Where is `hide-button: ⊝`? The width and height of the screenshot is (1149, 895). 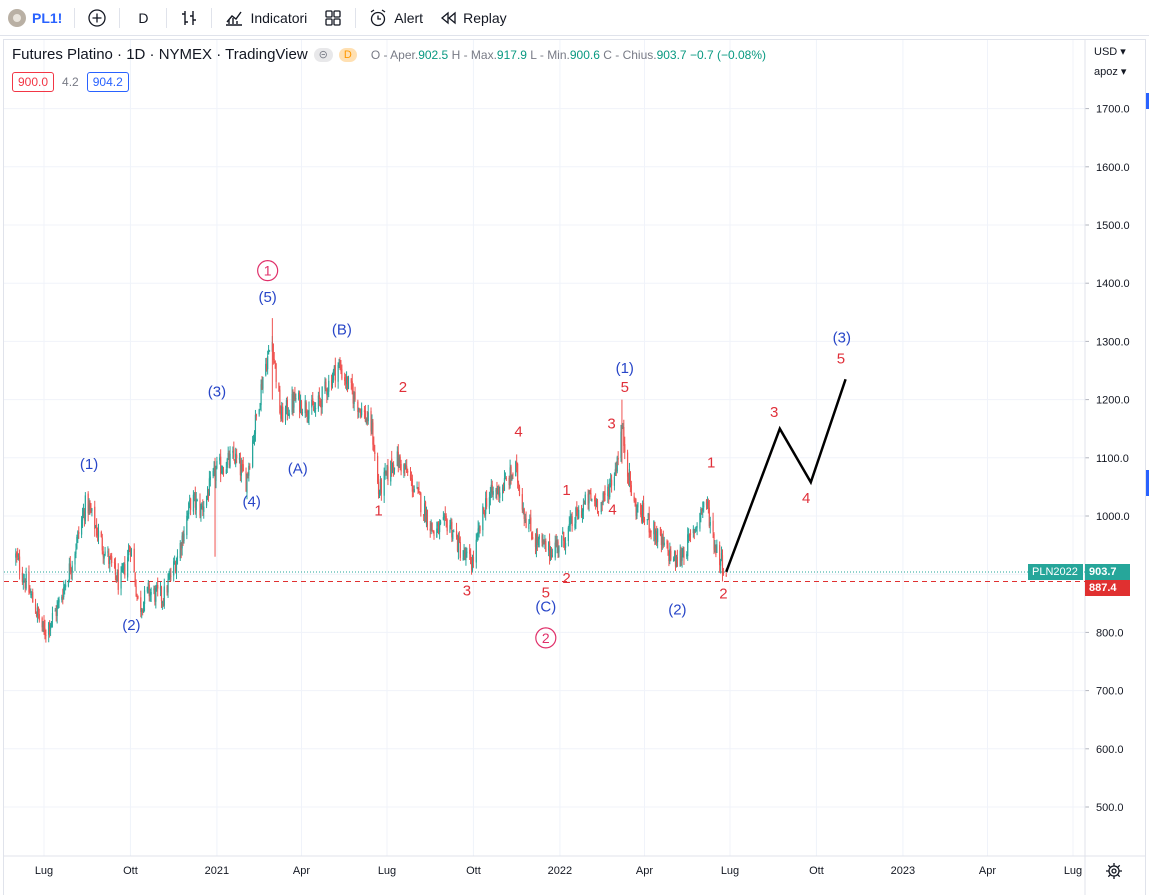
hide-button: ⊝ is located at coordinates (323, 54).